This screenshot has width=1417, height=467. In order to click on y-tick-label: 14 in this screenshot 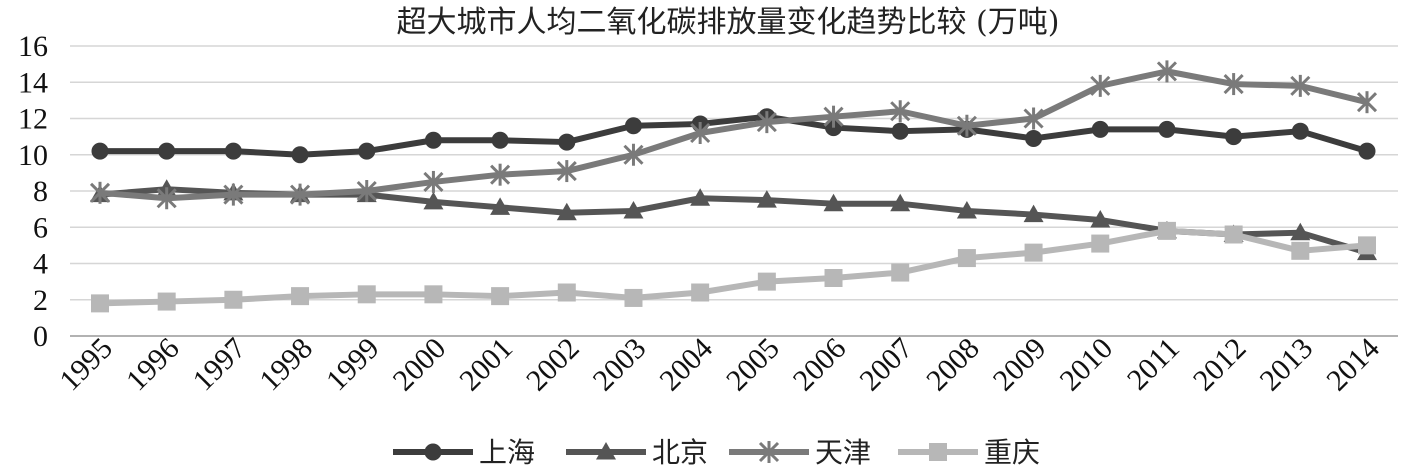, I will do `click(33, 82)`.